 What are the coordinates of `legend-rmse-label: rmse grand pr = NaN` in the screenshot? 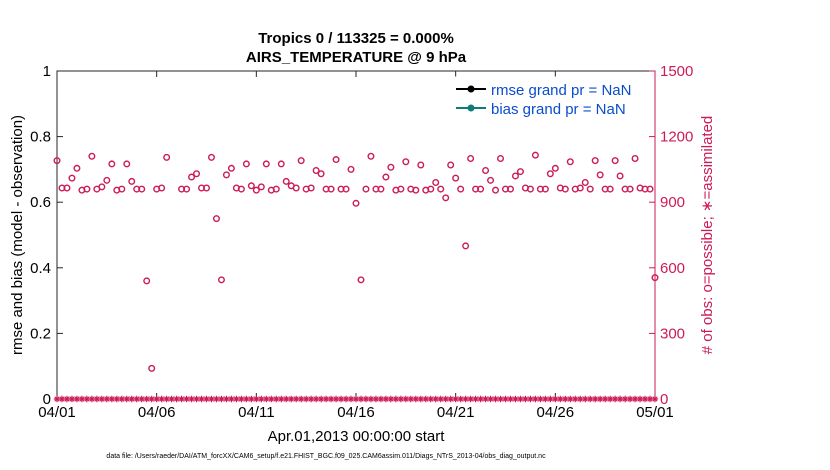 It's located at (561, 90).